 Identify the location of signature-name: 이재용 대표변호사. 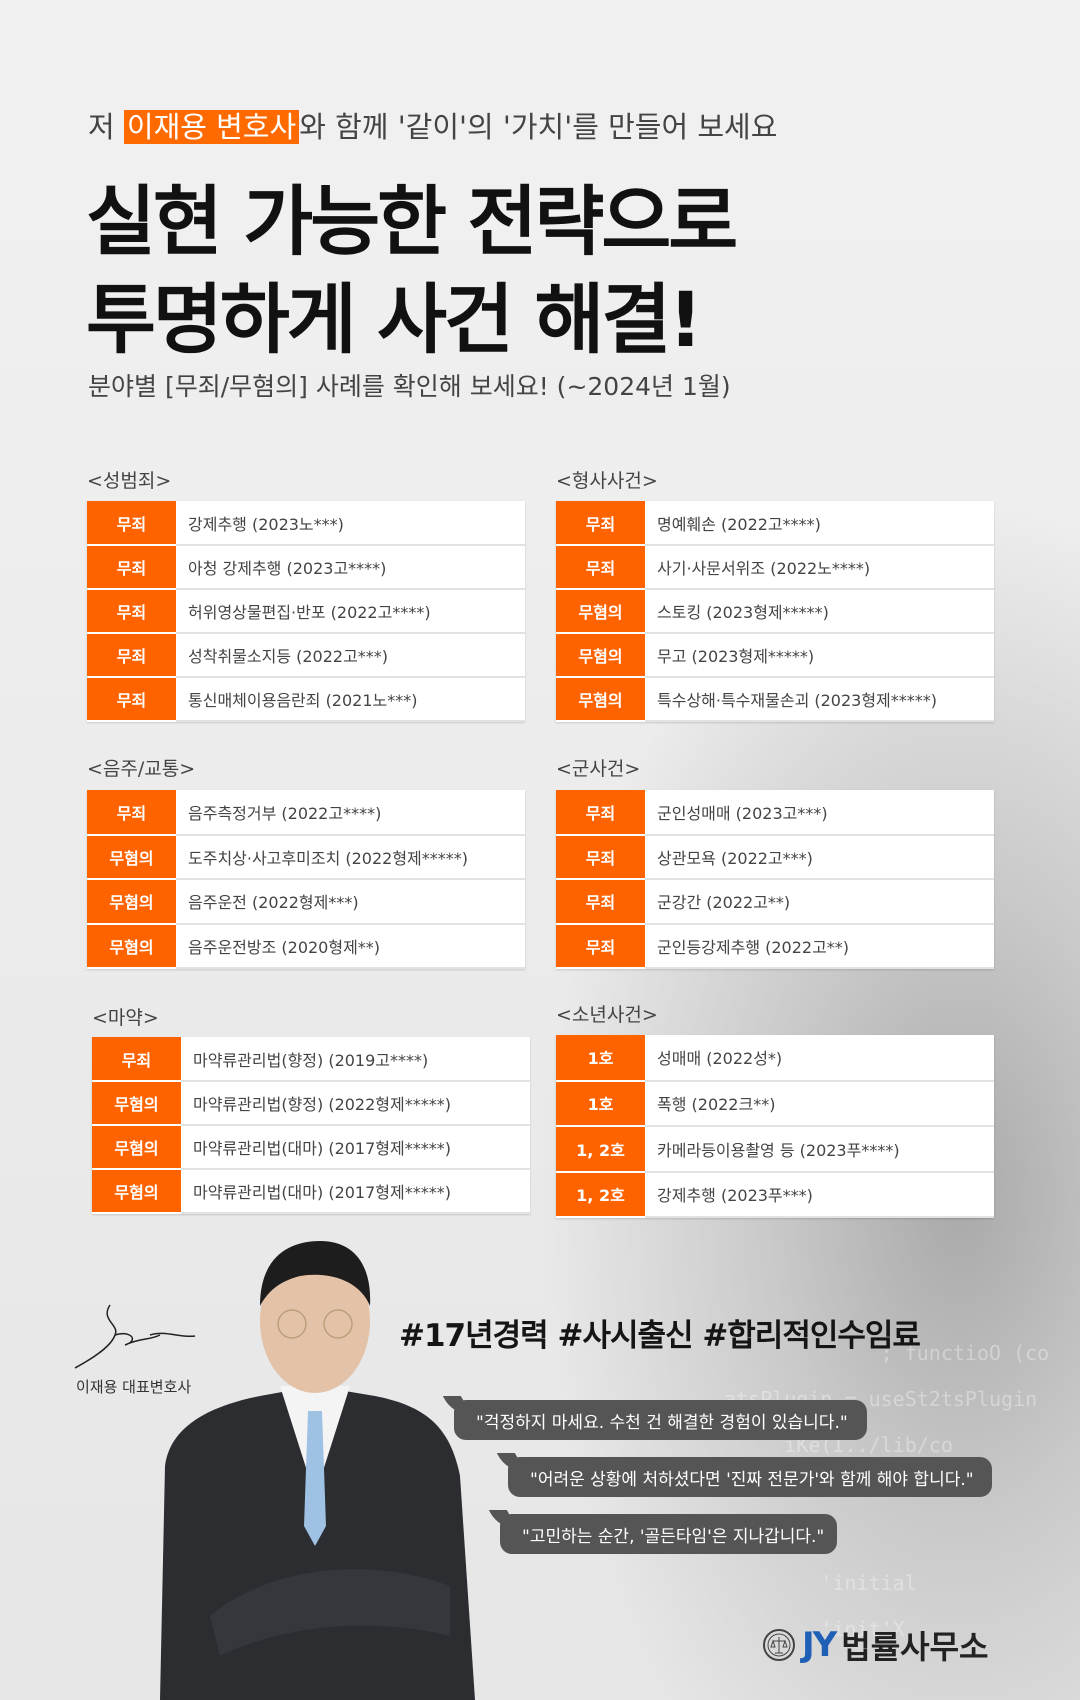
(134, 1387).